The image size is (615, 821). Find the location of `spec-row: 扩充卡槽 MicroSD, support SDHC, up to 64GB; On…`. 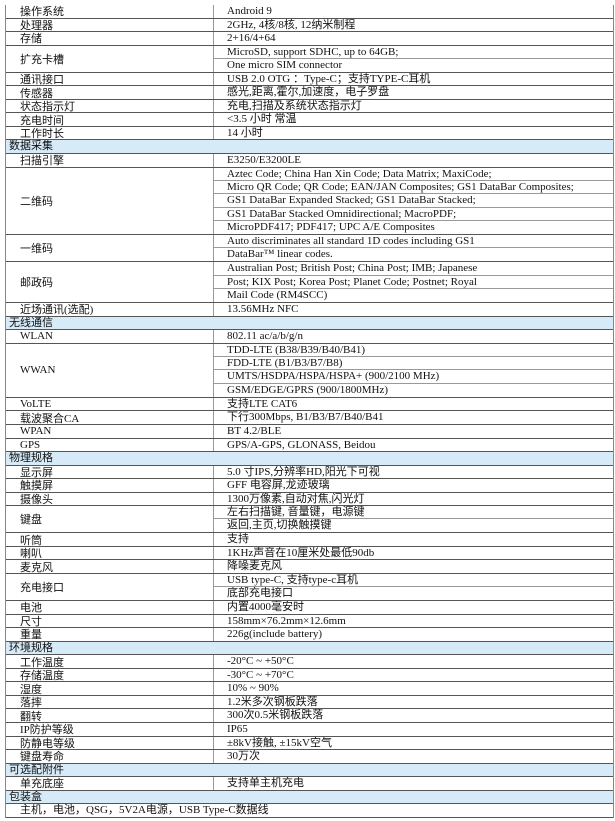

spec-row: 扩充卡槽 MicroSD, support SDHC, up to 64GB; On… is located at coordinates (309, 59).